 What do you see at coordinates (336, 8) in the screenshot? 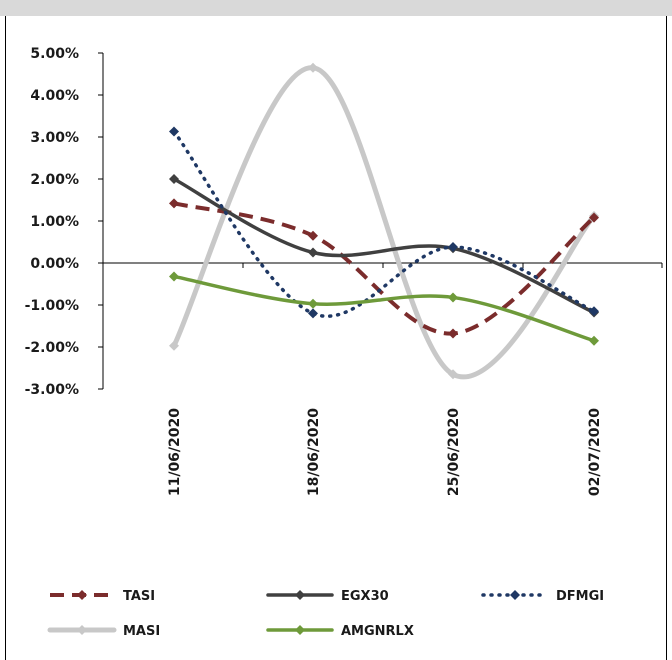
I see `top-header-band` at bounding box center [336, 8].